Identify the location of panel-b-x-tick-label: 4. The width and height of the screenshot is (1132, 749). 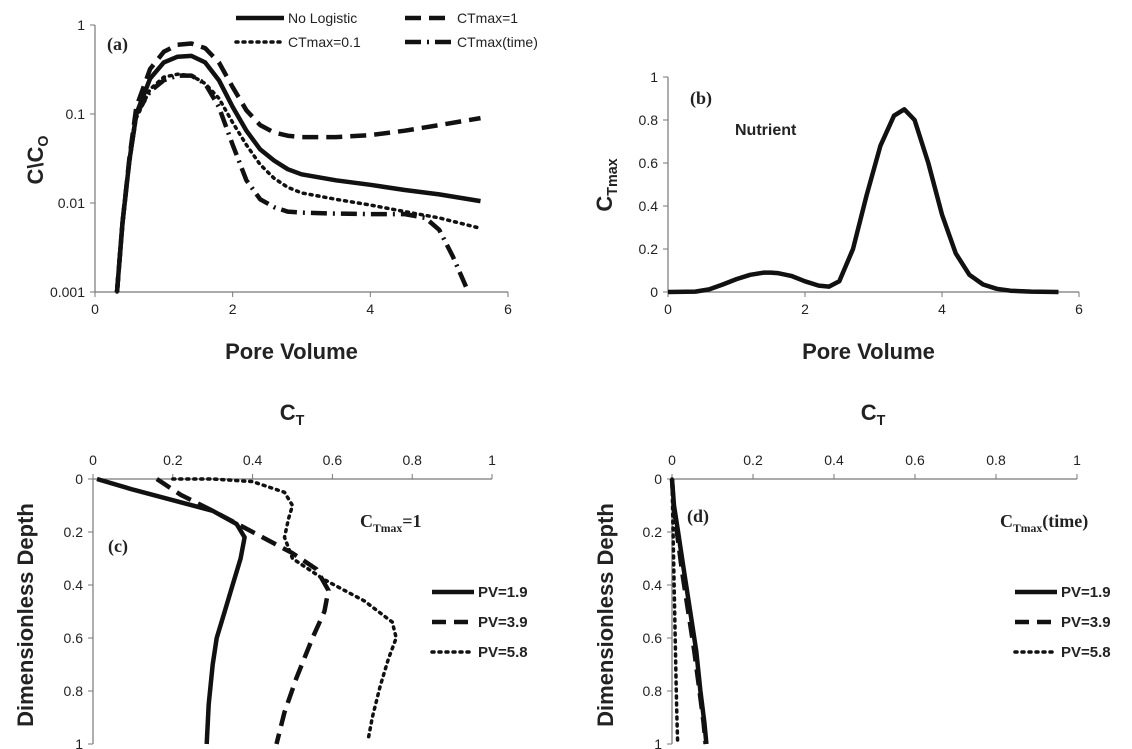
(942, 309).